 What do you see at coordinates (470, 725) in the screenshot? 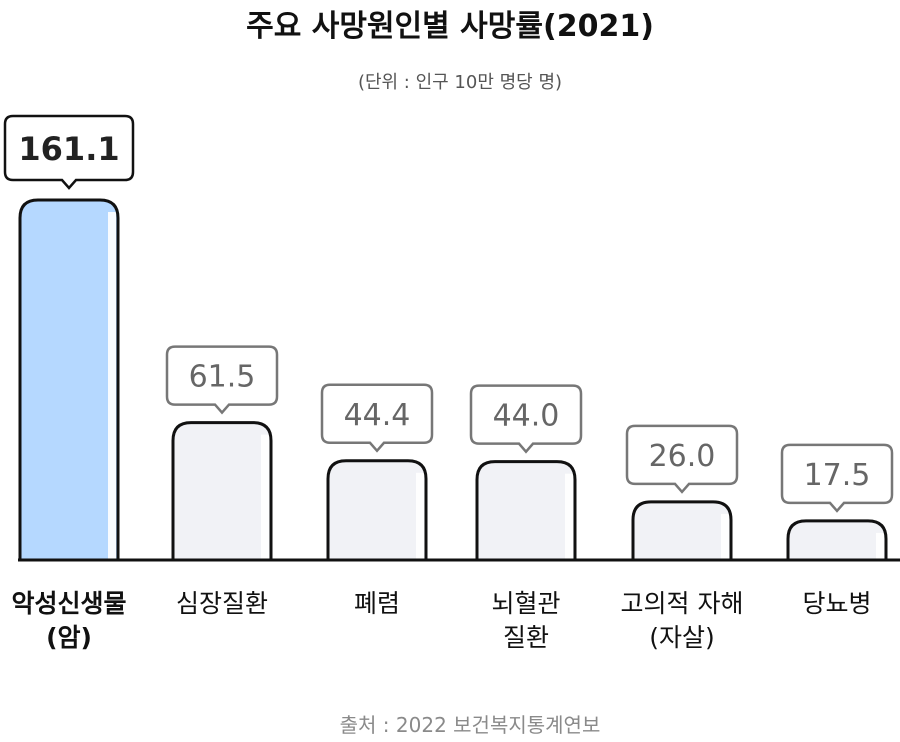
I see `source-note: 출처 : 2022 보건복지통계연보` at bounding box center [470, 725].